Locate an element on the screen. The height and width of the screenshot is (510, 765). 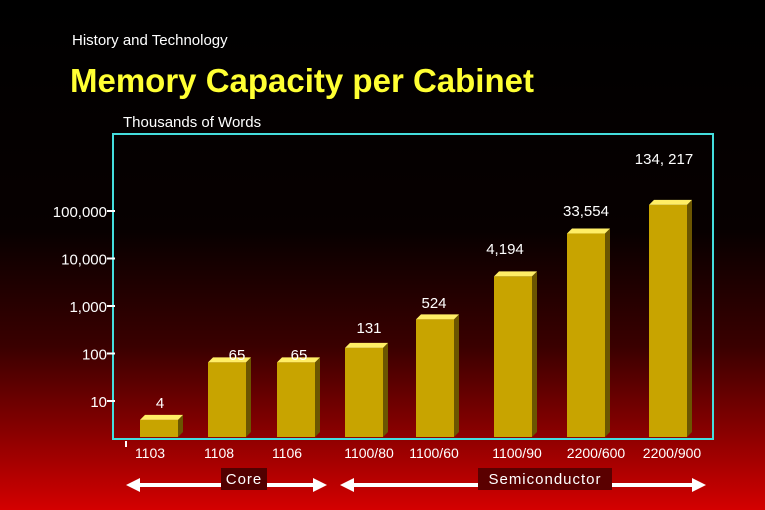
bar-value-label: 33,554 is located at coordinates (586, 211).